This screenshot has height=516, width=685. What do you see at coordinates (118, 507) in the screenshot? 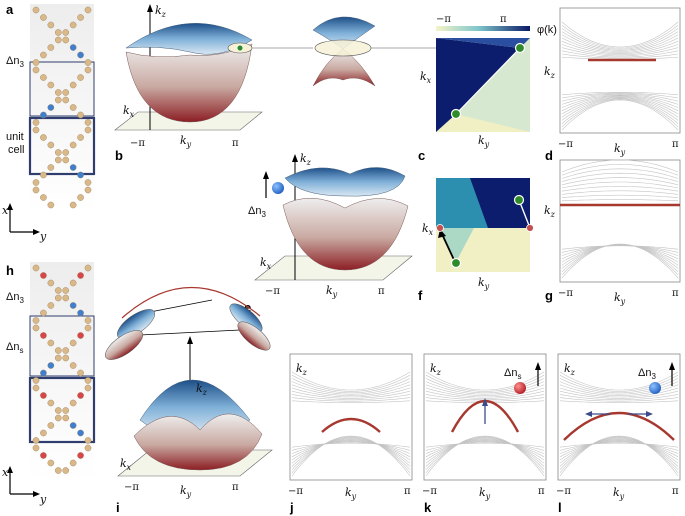
I see `panel-letter-i: i` at bounding box center [118, 507].